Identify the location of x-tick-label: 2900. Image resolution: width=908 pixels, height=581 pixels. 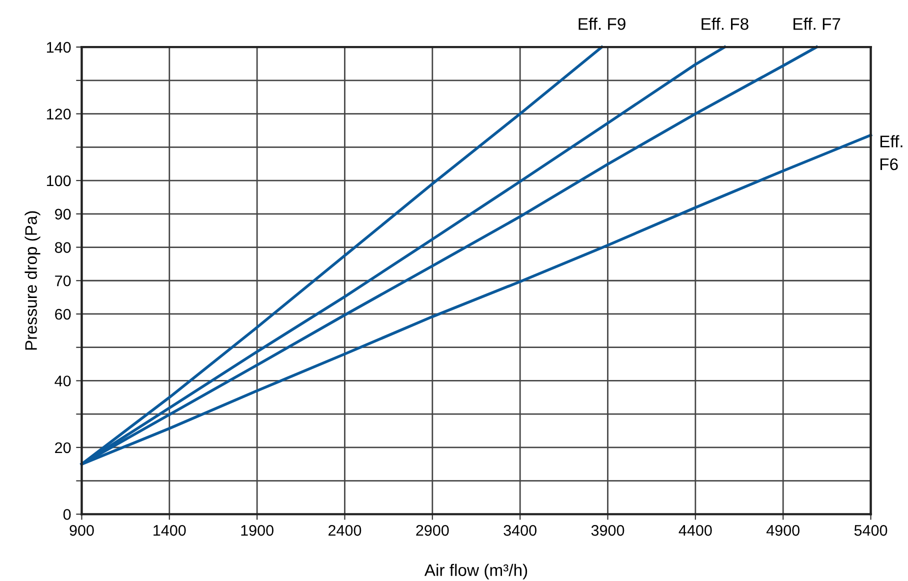
(432, 530).